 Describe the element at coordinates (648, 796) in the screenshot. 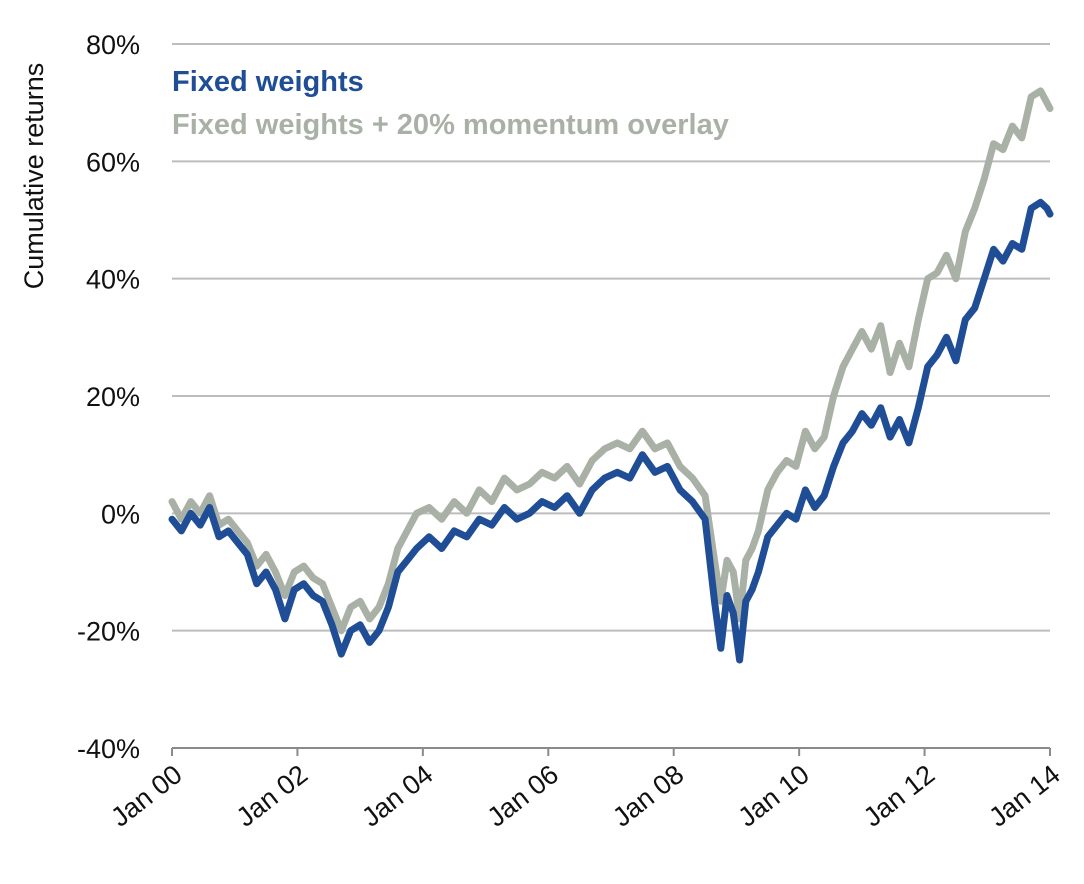

I see `x-tick-label: Jan 08` at that location.